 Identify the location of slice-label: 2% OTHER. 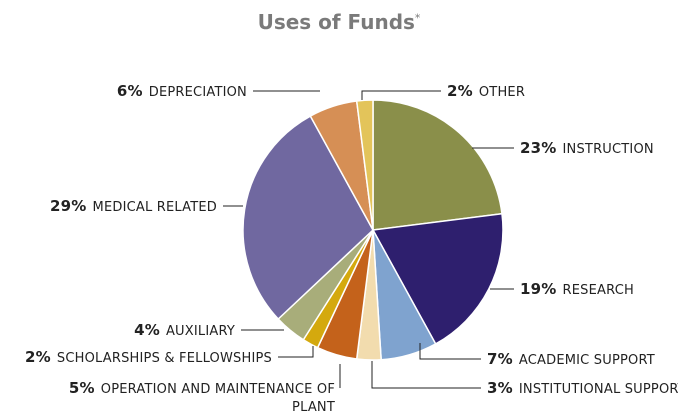
(486, 92).